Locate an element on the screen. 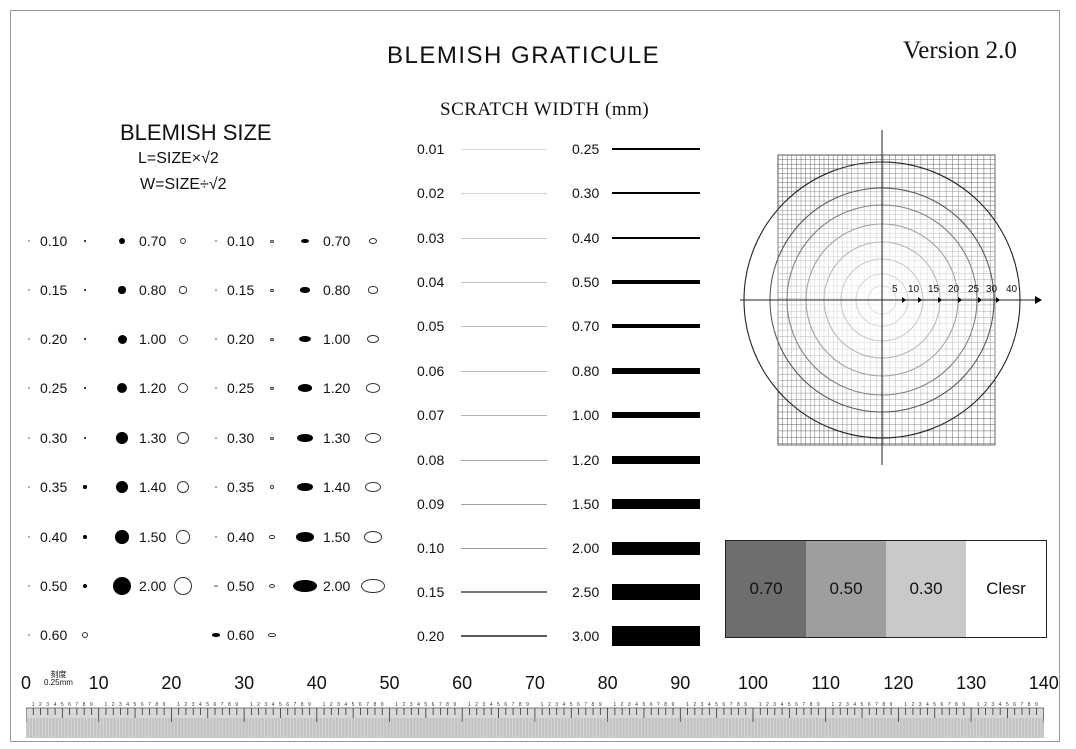 Image resolution: width=1076 pixels, height=749 pixels. ruler-number: 140 is located at coordinates (1043, 683).